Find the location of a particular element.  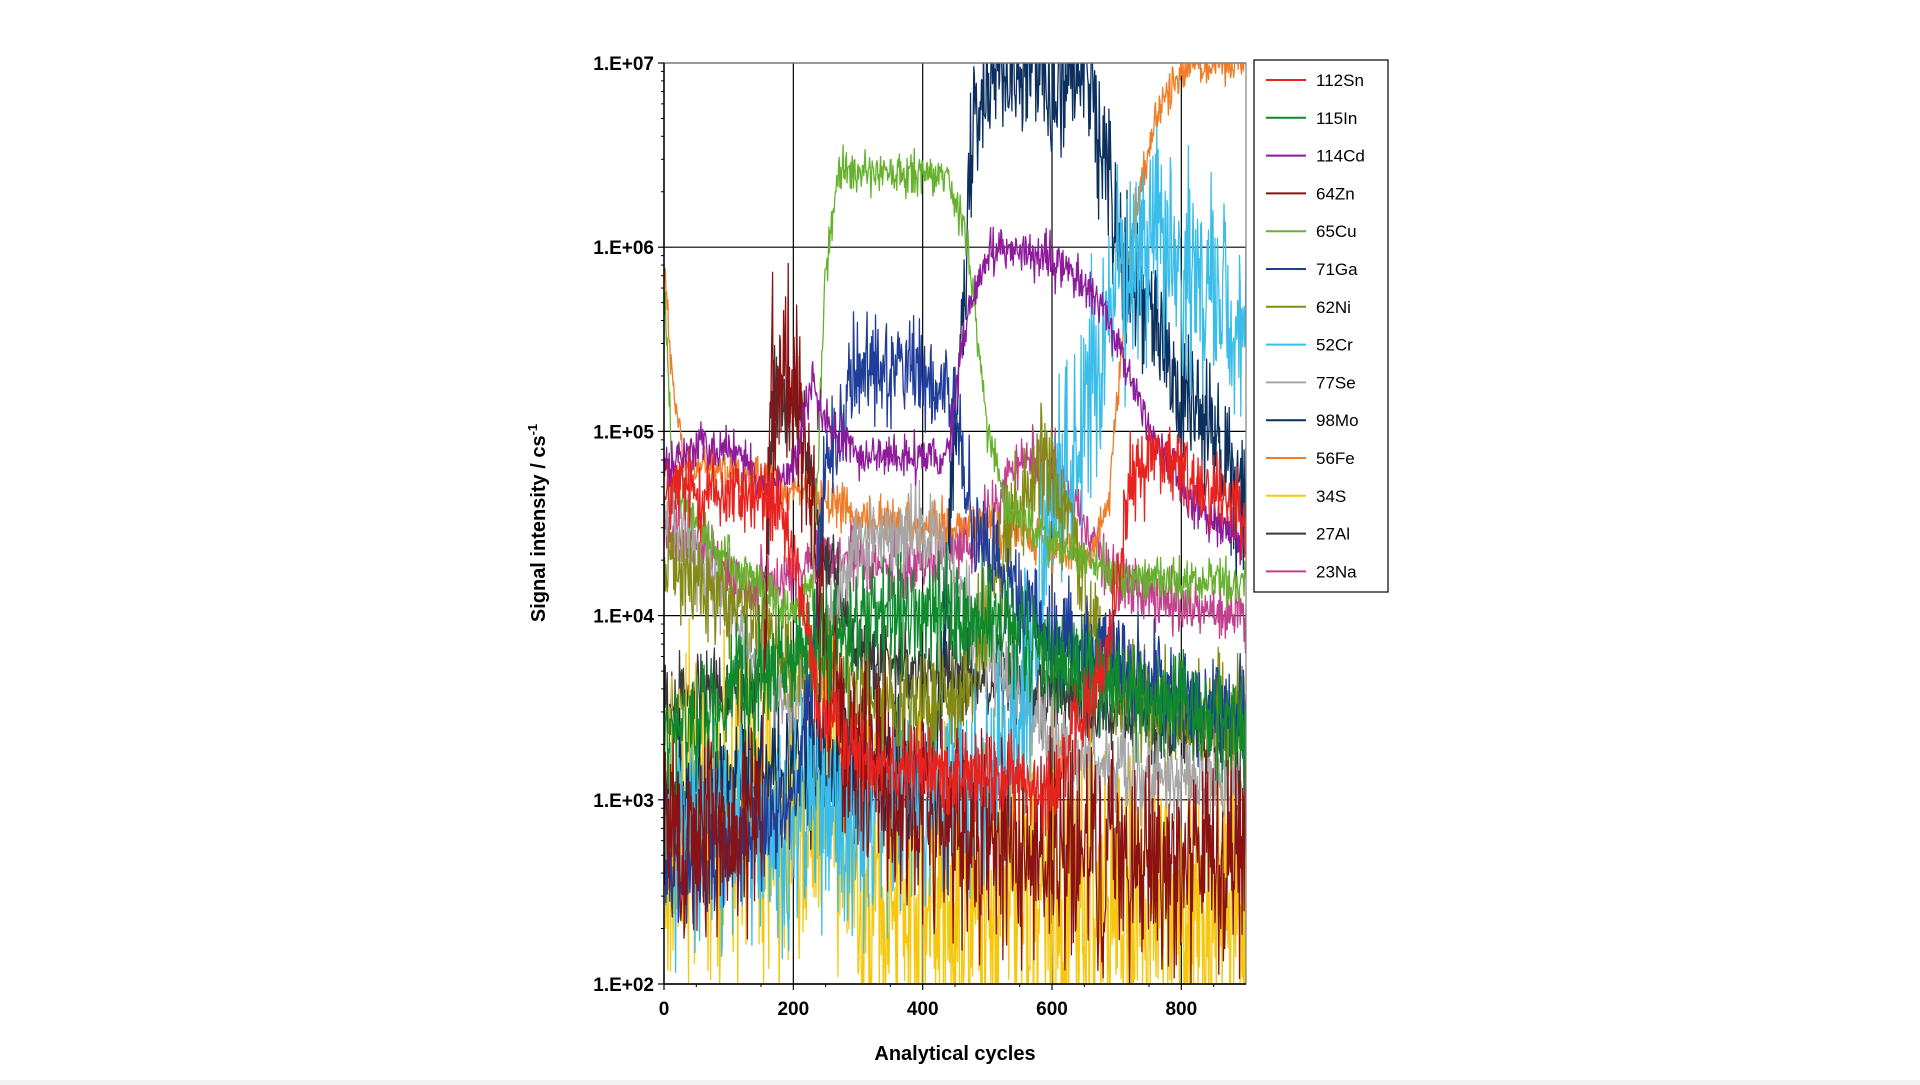

legend-label: 71Ga is located at coordinates (1337, 269).